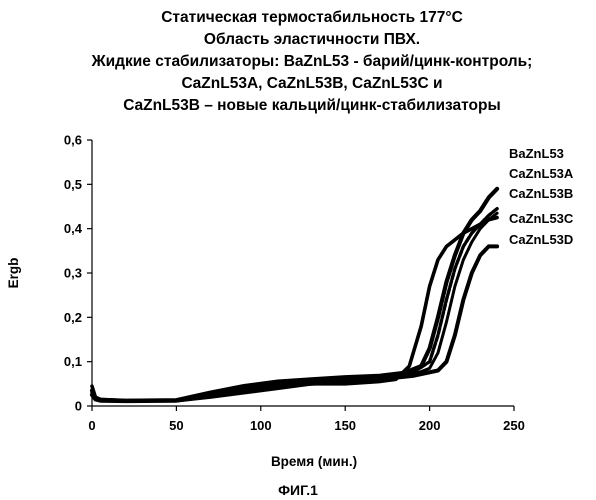 The image size is (596, 500). Describe the element at coordinates (541, 239) in the screenshot. I see `legend-item: CaZnL53D` at that location.